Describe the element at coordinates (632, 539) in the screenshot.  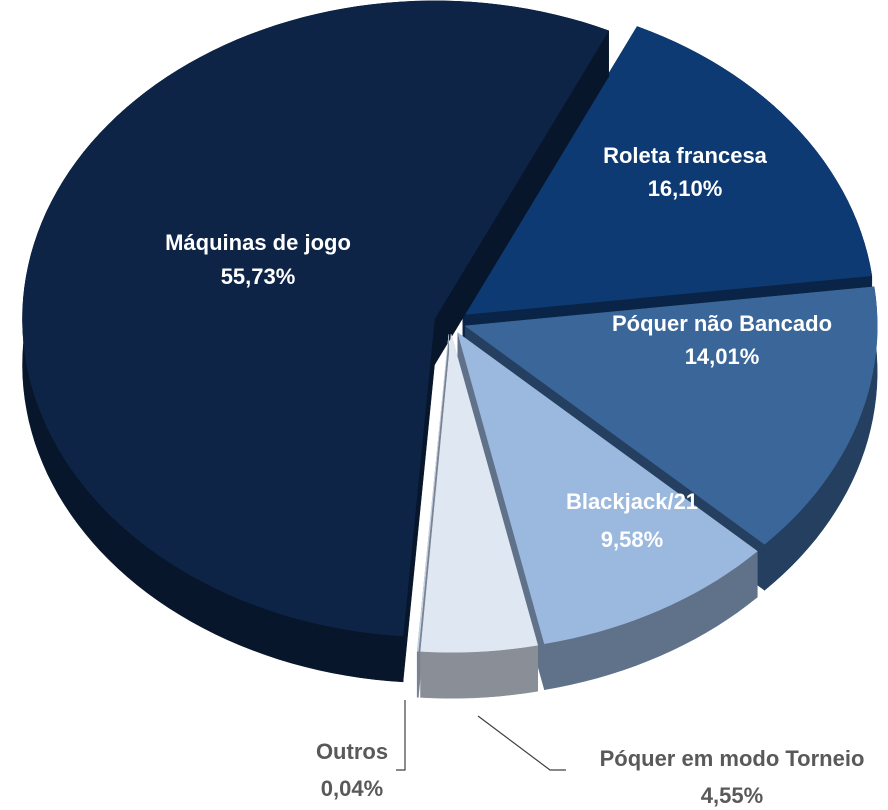
I see `value-label: 9,58%` at that location.